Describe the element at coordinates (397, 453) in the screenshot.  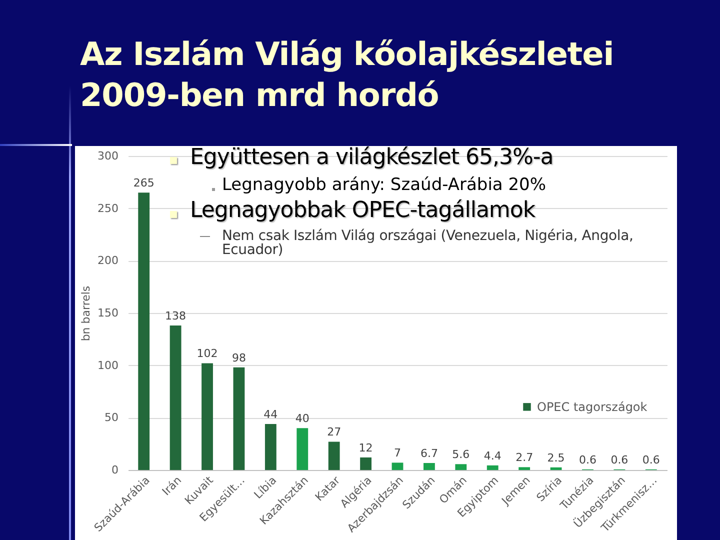
I see `data-label: 7` at that location.